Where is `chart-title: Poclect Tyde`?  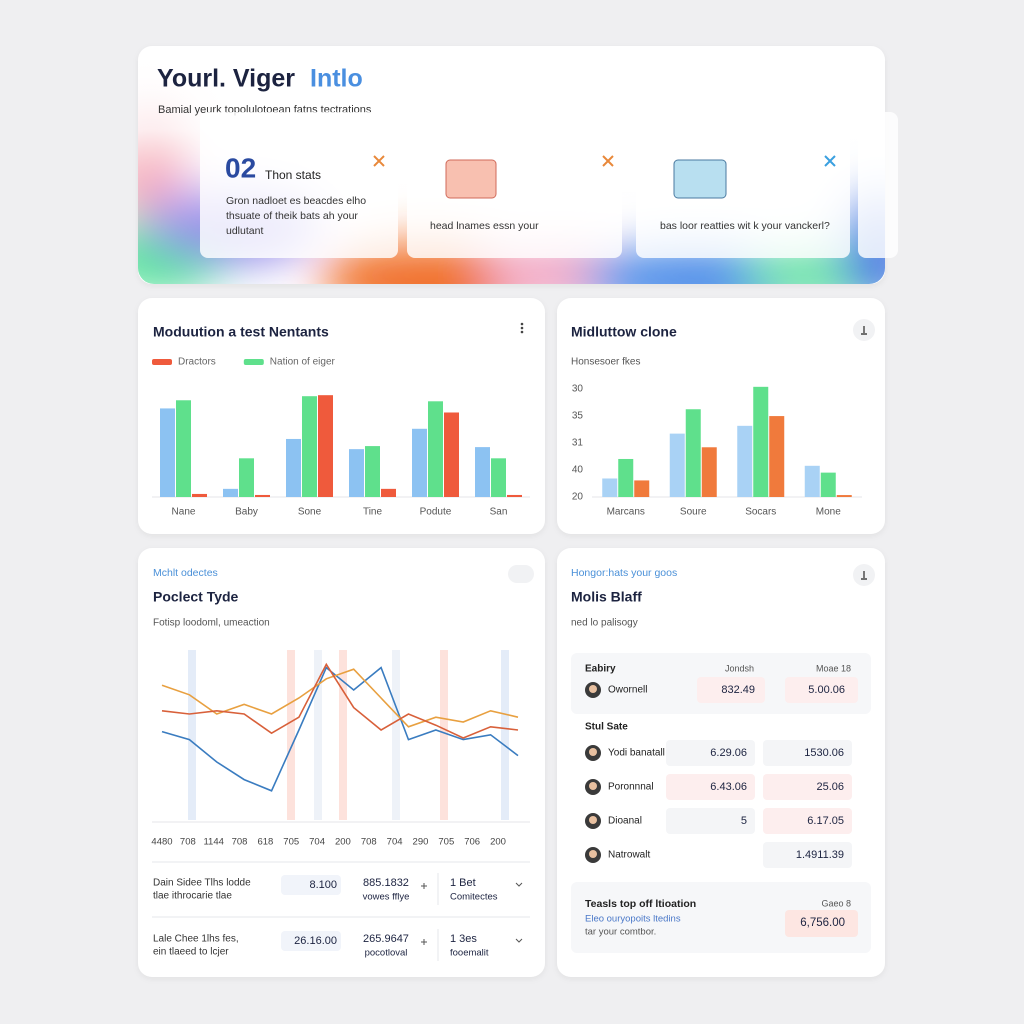 chart-title: Poclect Tyde is located at coordinates (196, 597).